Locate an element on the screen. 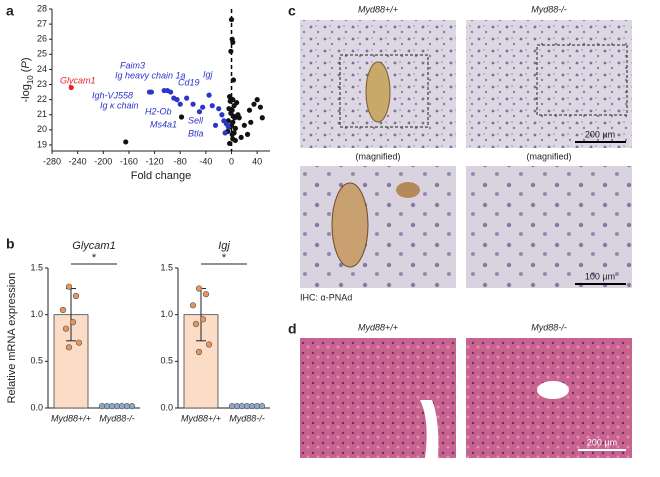  y-tick-label: 27 is located at coordinates (42, 23).